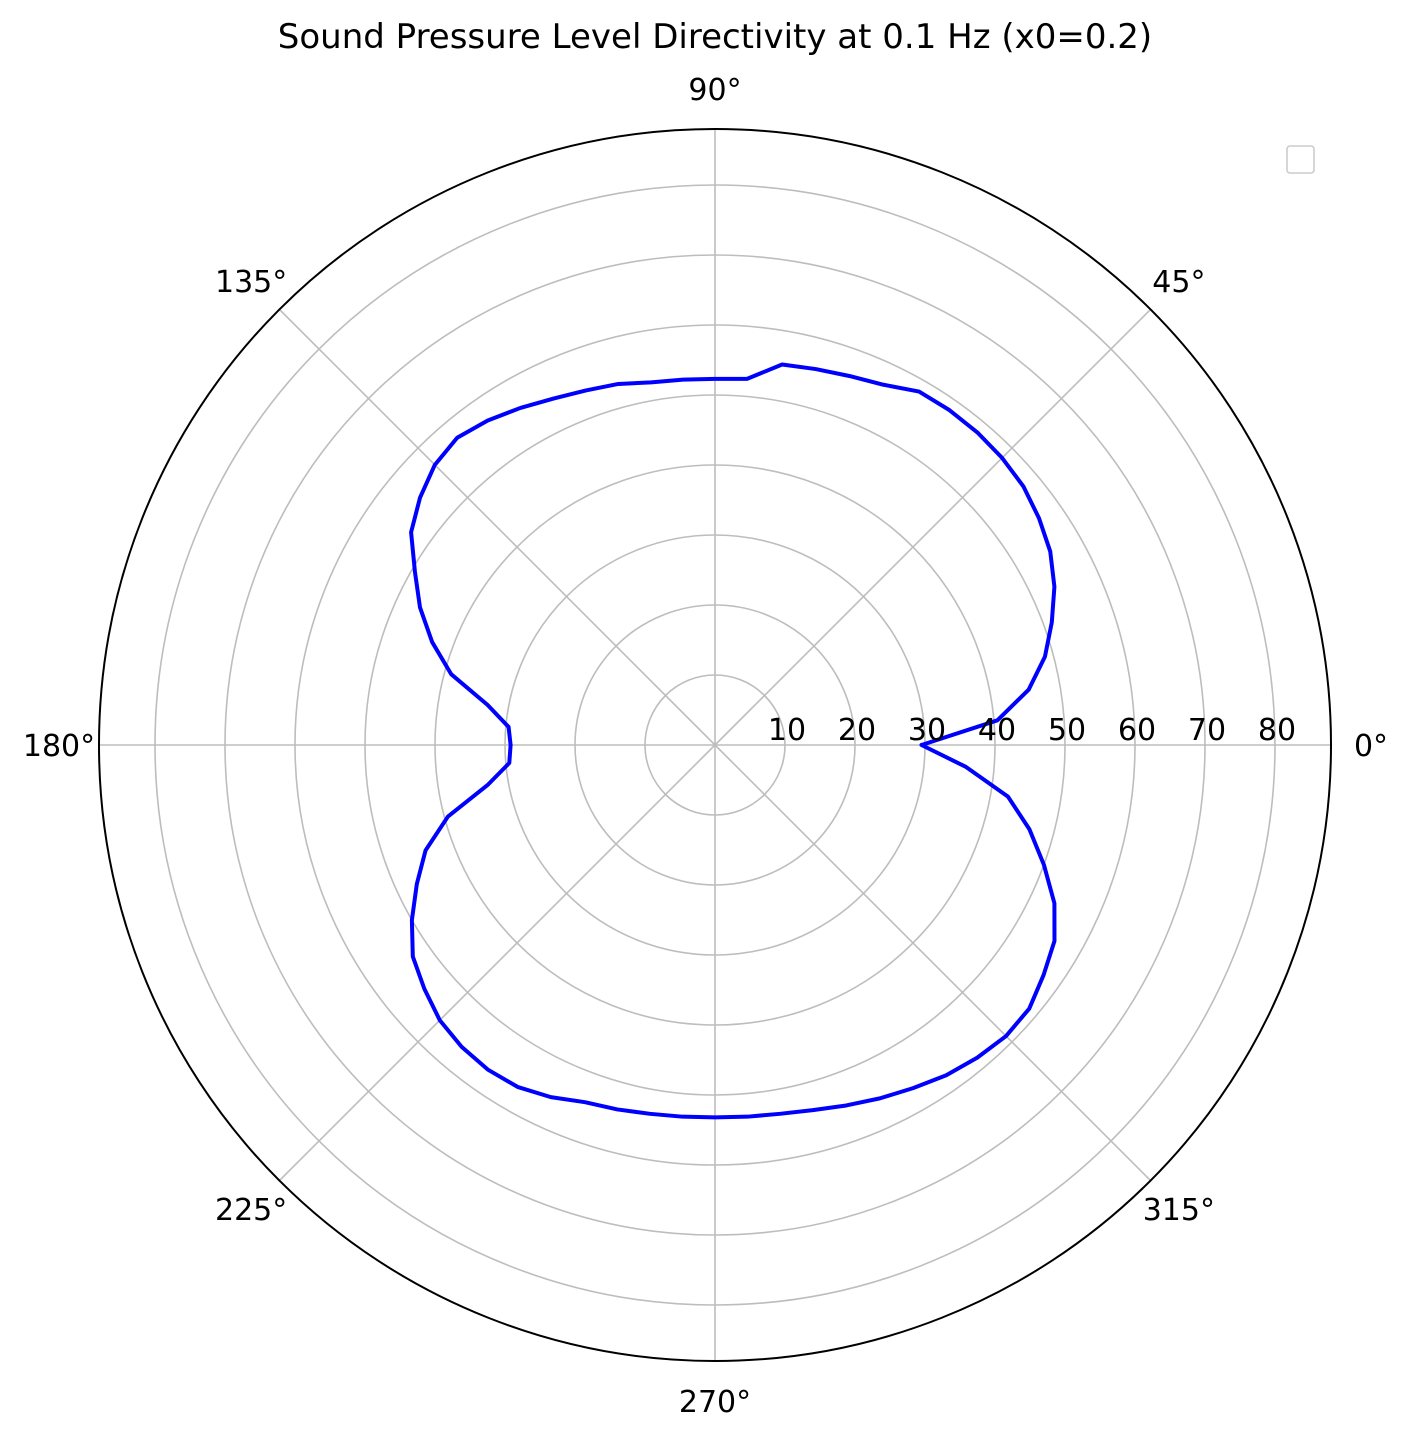 This screenshot has height=1437, width=1409. Describe the element at coordinates (59, 746) in the screenshot. I see `theta-tick-label: 180°` at that location.